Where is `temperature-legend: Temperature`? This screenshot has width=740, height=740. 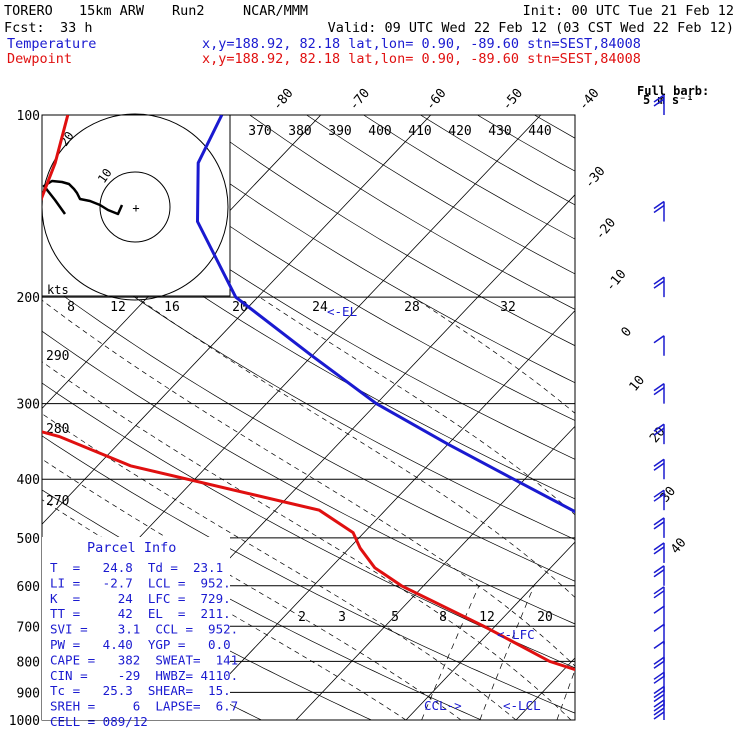 temperature-legend: Temperature is located at coordinates (51, 44).